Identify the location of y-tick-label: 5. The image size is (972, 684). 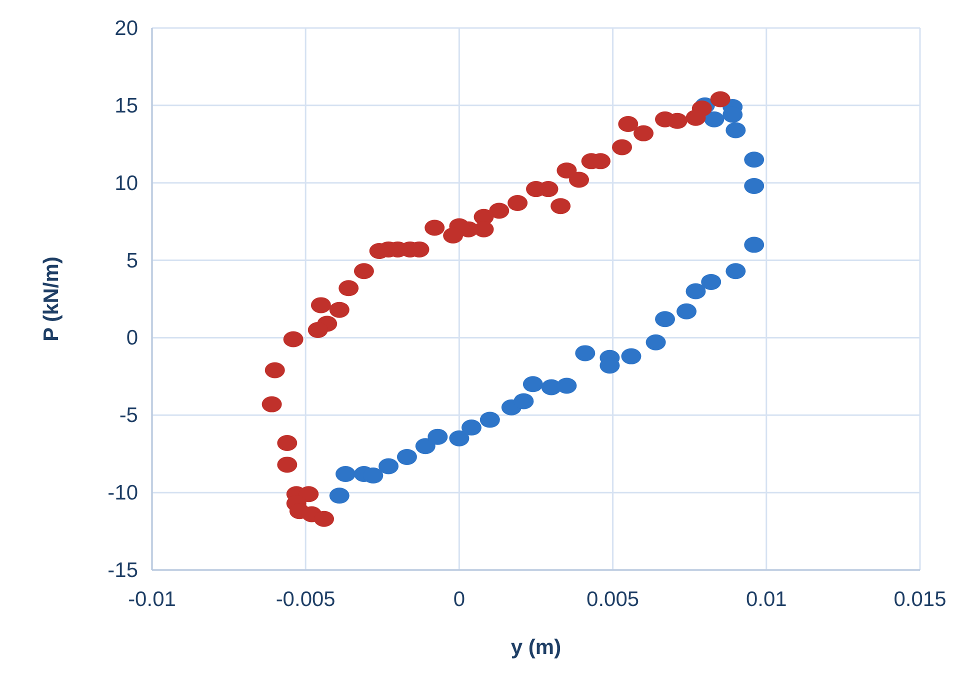
(132, 260).